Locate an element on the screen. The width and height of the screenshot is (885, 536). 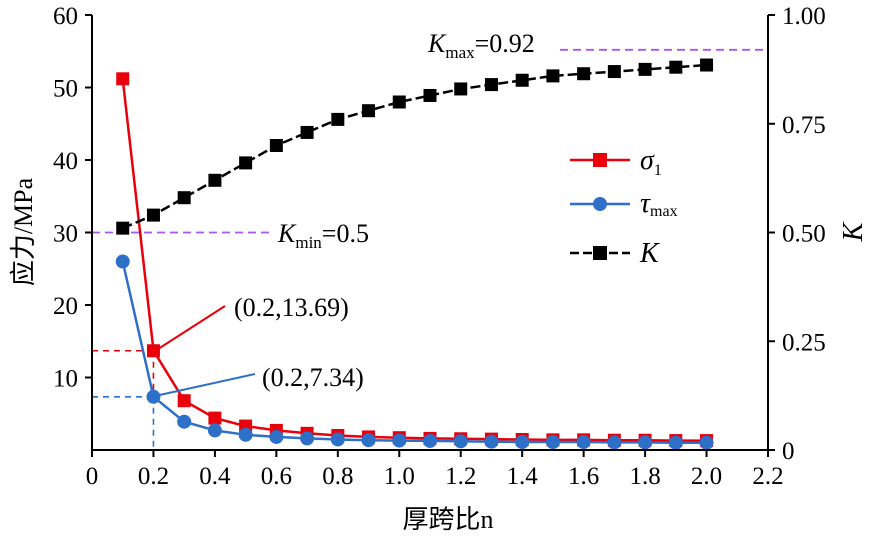
kmax-sub: max is located at coordinates (460, 52).